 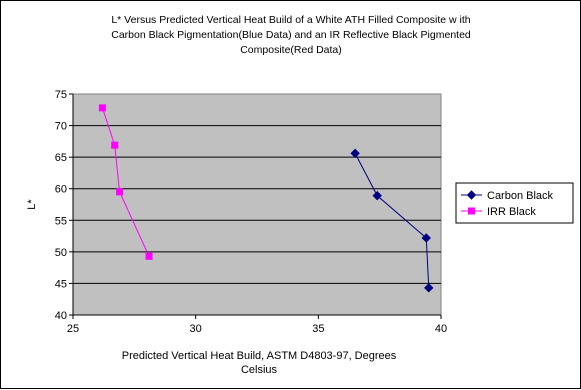 I want to click on x-axis-label: Celsius, so click(x=259, y=370).